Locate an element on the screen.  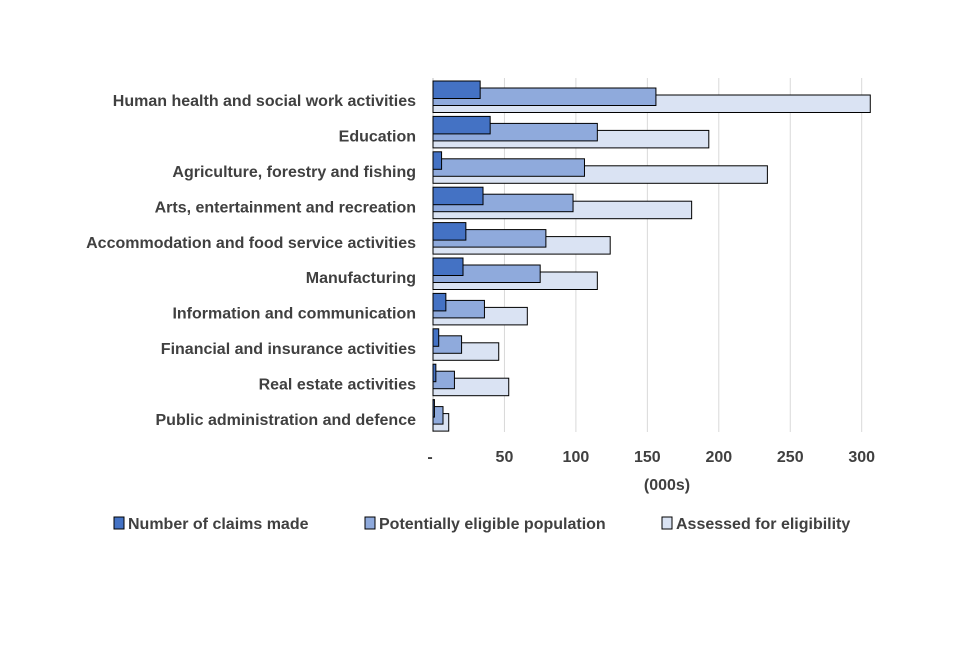
legend-item-claims: Number of claims made is located at coordinates (211, 524).